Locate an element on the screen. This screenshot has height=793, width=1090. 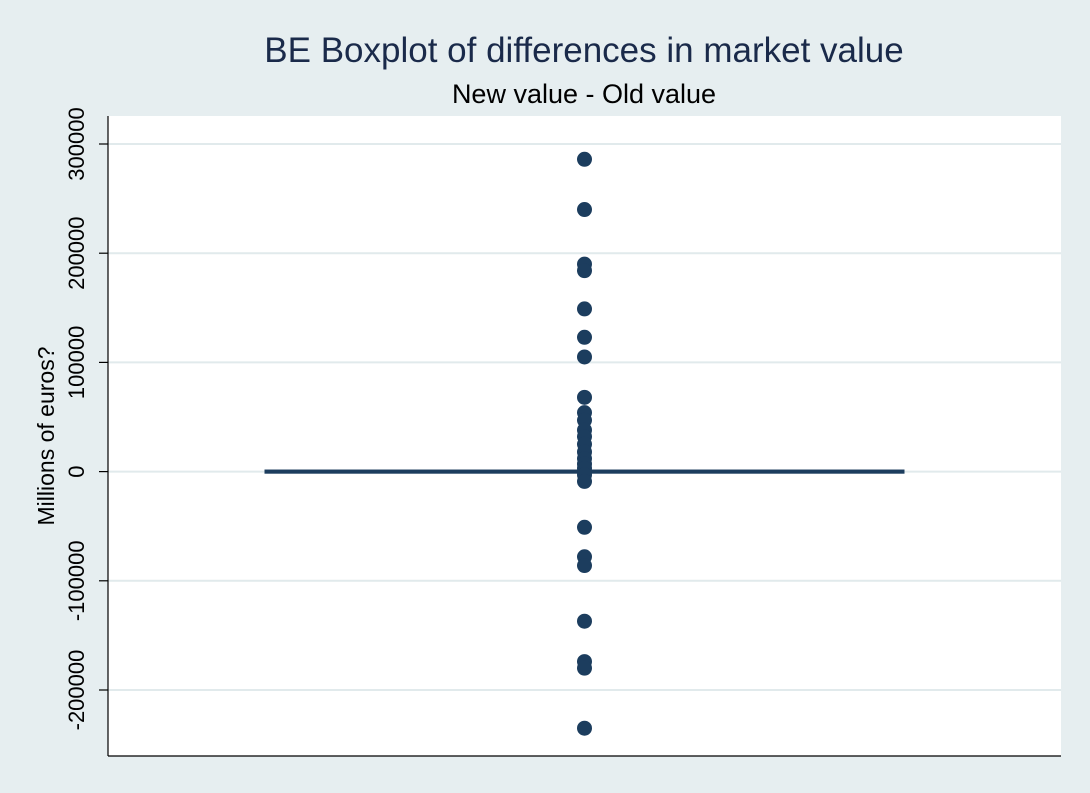
y-tick-label: 200000 is located at coordinates (76, 252).